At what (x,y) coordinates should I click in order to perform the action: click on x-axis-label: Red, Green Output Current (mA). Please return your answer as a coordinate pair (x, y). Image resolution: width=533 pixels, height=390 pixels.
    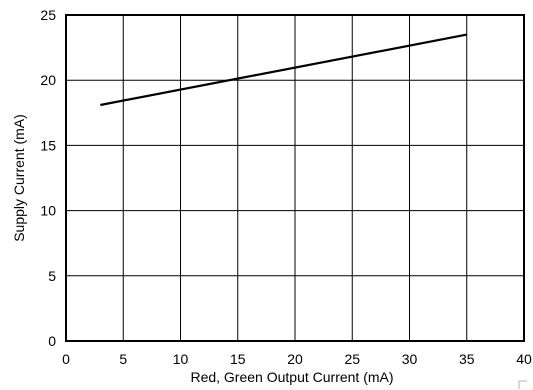
    Looking at the image, I should click on (291, 377).